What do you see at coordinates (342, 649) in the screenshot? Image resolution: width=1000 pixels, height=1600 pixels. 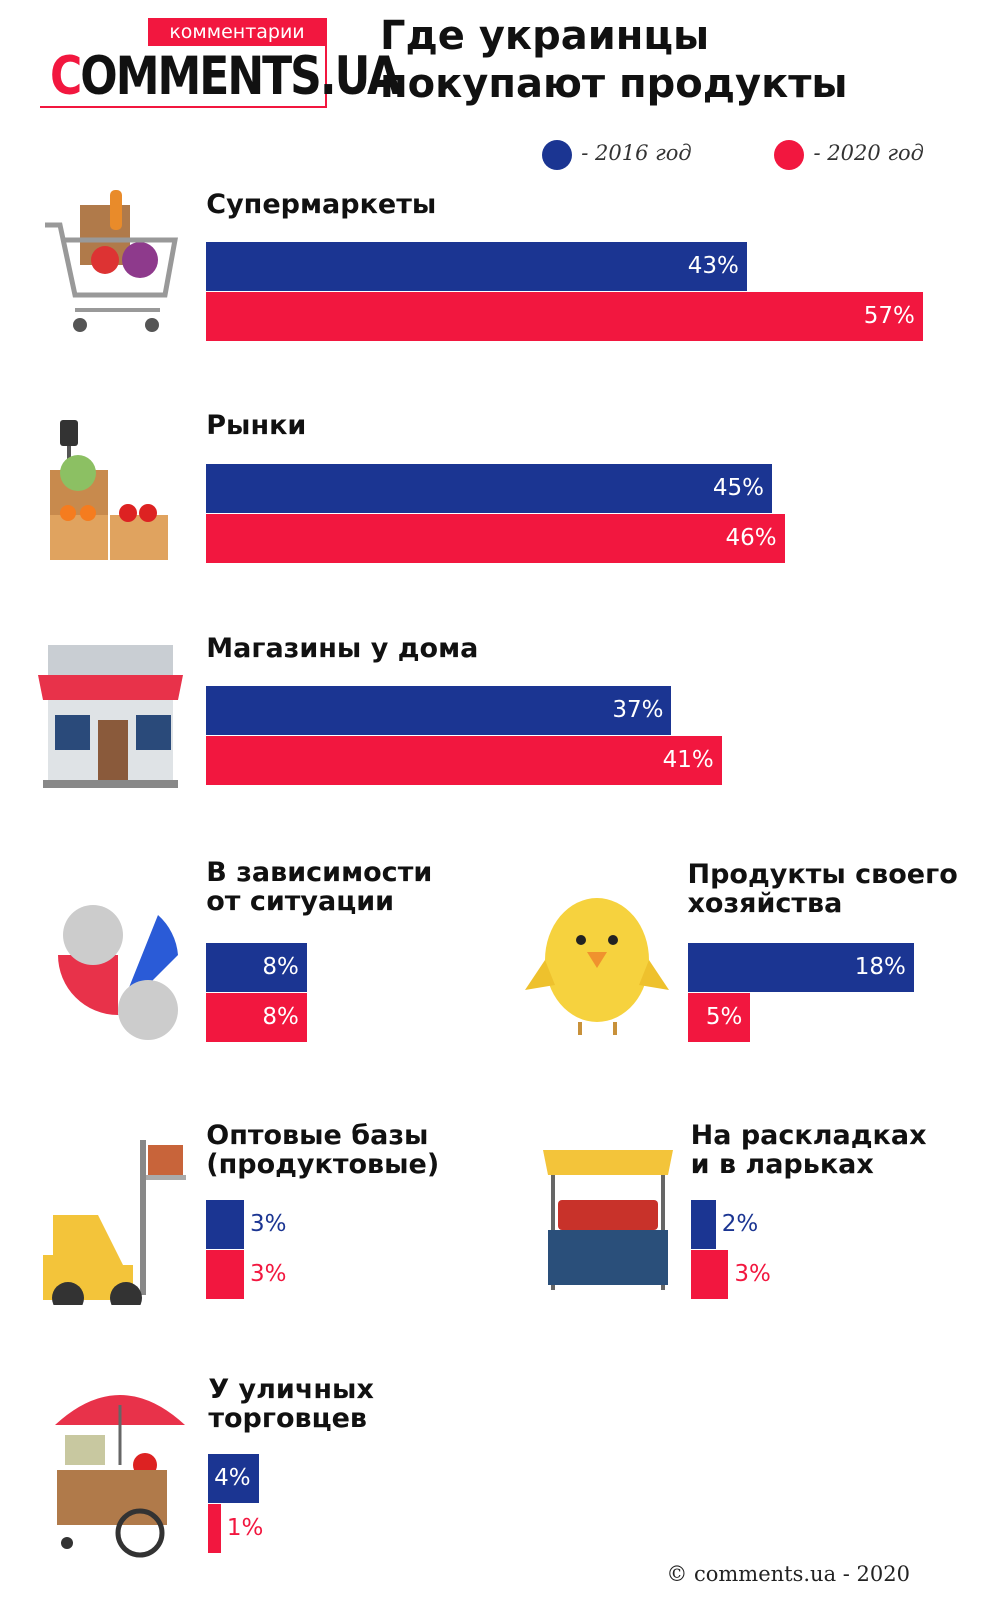 I see `category-label: Магазины у дома` at bounding box center [342, 649].